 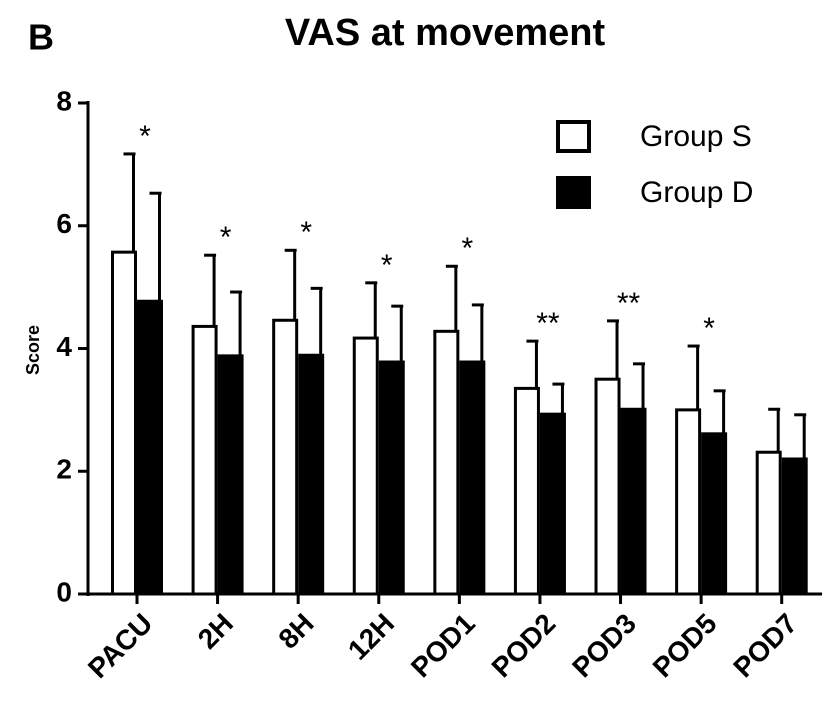 What do you see at coordinates (524, 646) in the screenshot?
I see `x-tick-label: POD2` at bounding box center [524, 646].